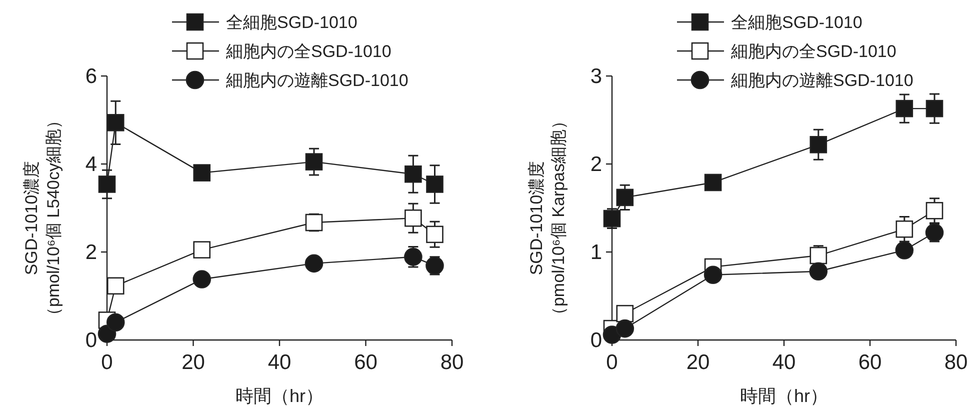 The height and width of the screenshot is (407, 973). What do you see at coordinates (596, 76) in the screenshot?
I see `y-tick-label: 3` at bounding box center [596, 76].